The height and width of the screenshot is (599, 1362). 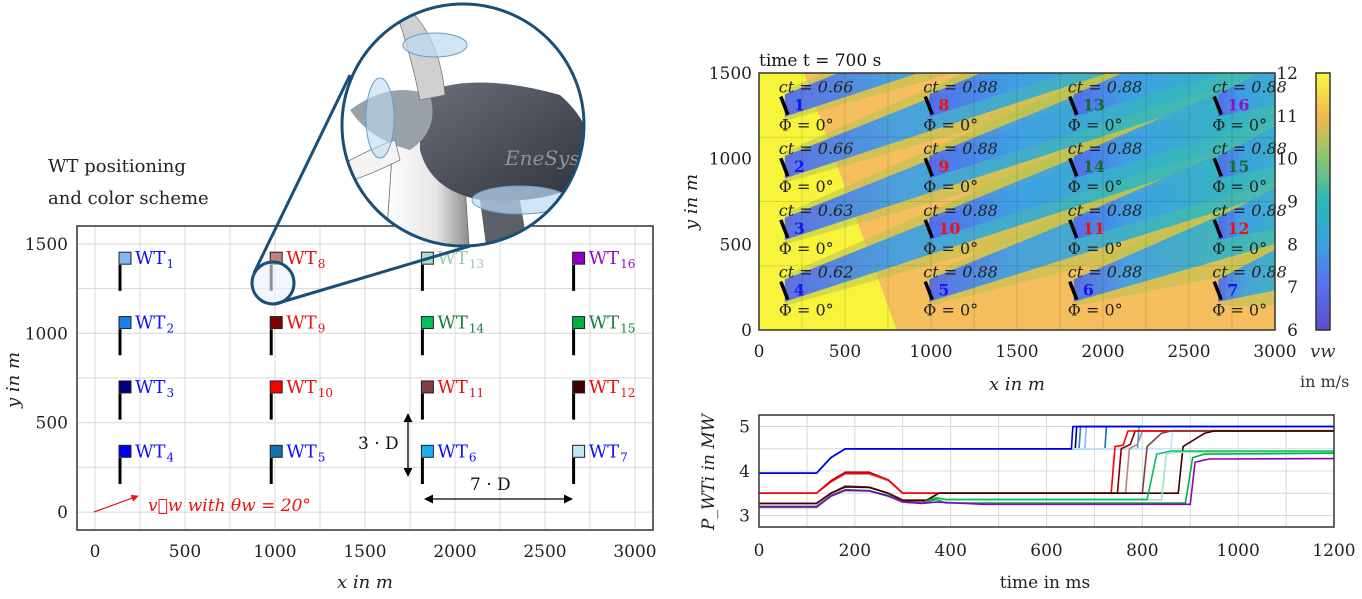 I want to click on enesys-logo: EneSys, so click(x=542, y=158).